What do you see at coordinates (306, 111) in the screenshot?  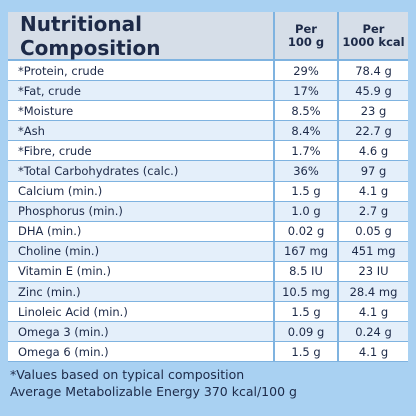 I see `nutrient-value: 8.5%` at bounding box center [306, 111].